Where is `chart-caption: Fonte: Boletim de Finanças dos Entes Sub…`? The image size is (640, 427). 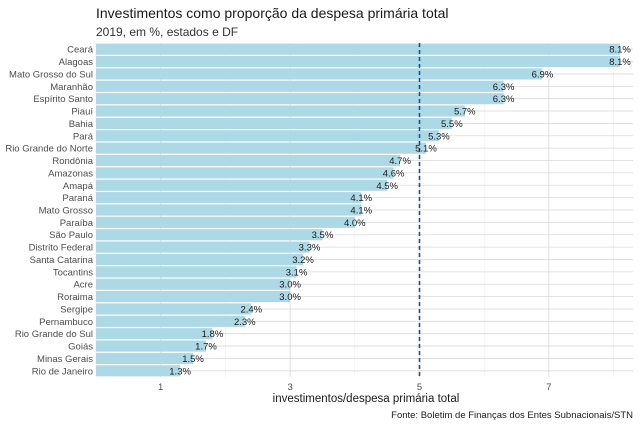 chart-caption: Fonte: Boletim de Finanças dos Entes Sub… is located at coordinates (512, 415).